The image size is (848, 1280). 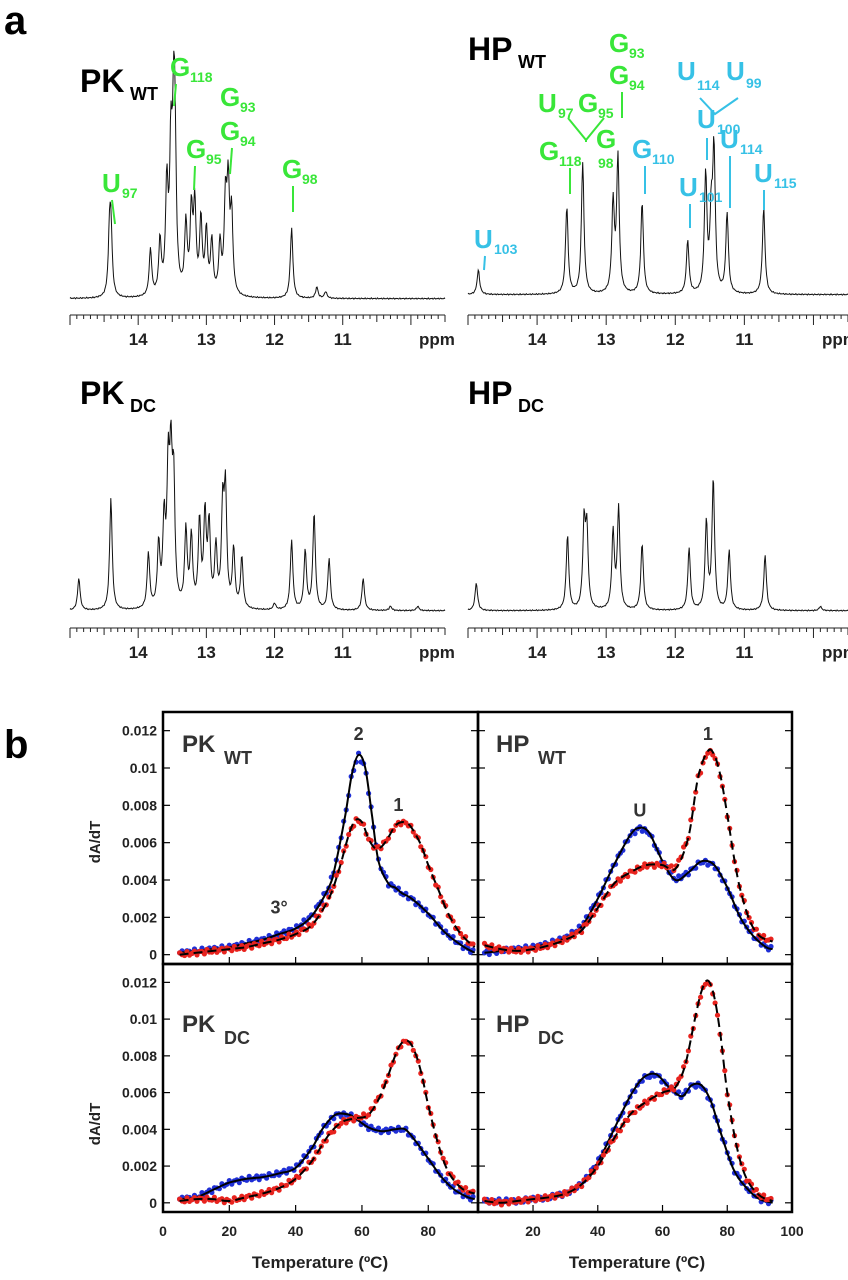 What do you see at coordinates (490, 393) in the screenshot?
I see `spectrum-title: HP` at bounding box center [490, 393].